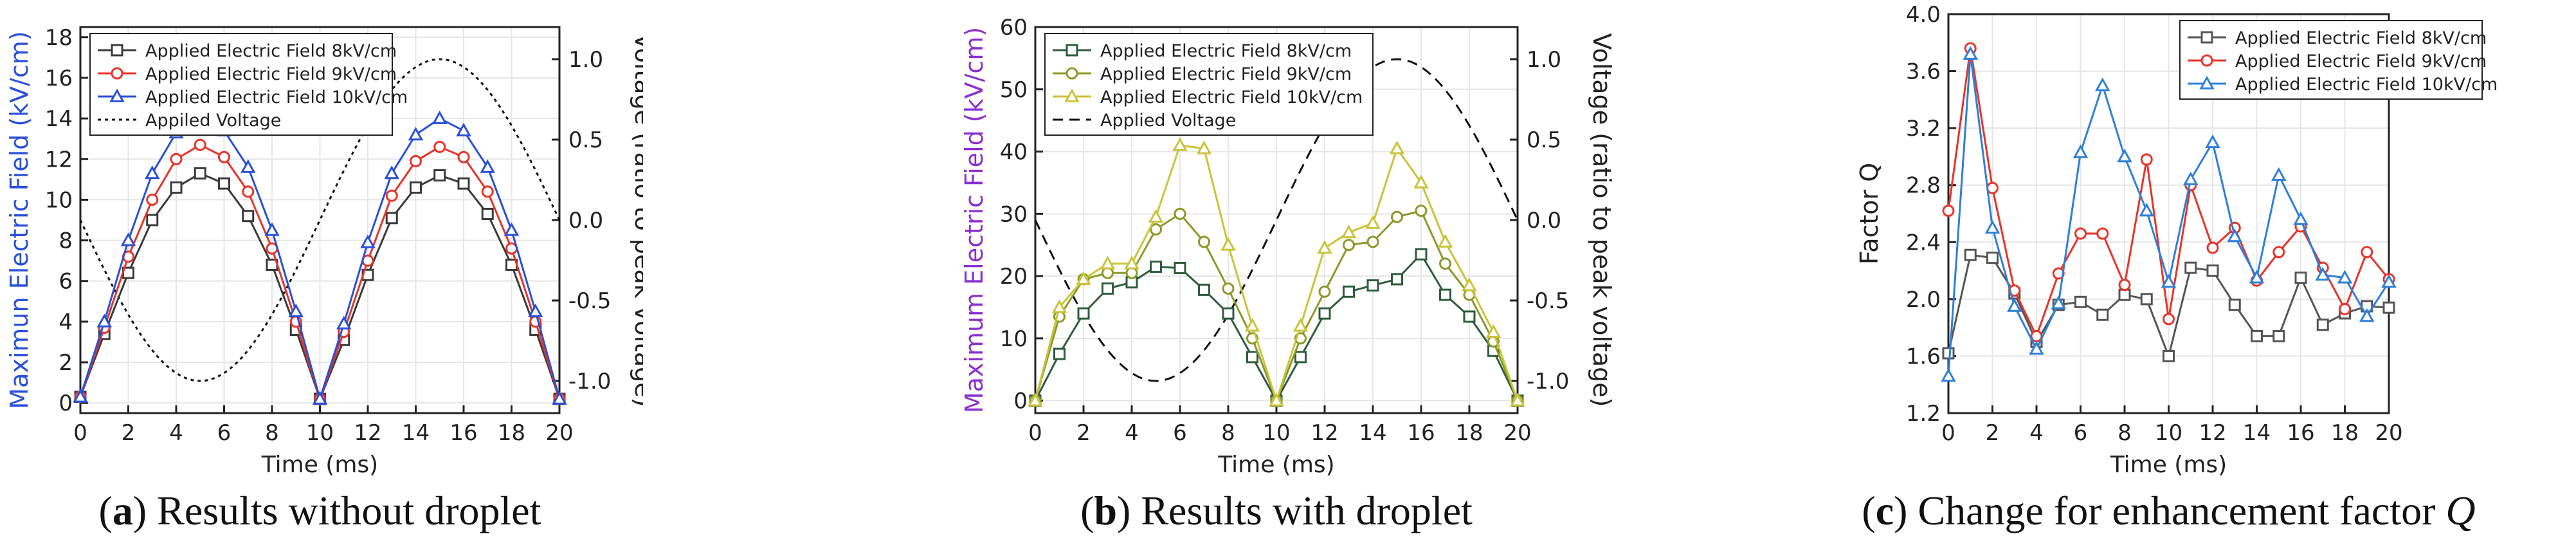  Describe the element at coordinates (1923, 414) in the screenshot. I see `y-tick-label: 1.2` at that location.